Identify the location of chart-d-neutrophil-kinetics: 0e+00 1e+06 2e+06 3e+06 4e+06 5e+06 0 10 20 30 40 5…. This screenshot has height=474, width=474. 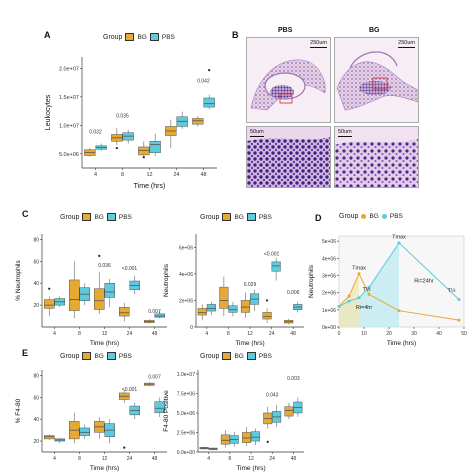
(387, 291).